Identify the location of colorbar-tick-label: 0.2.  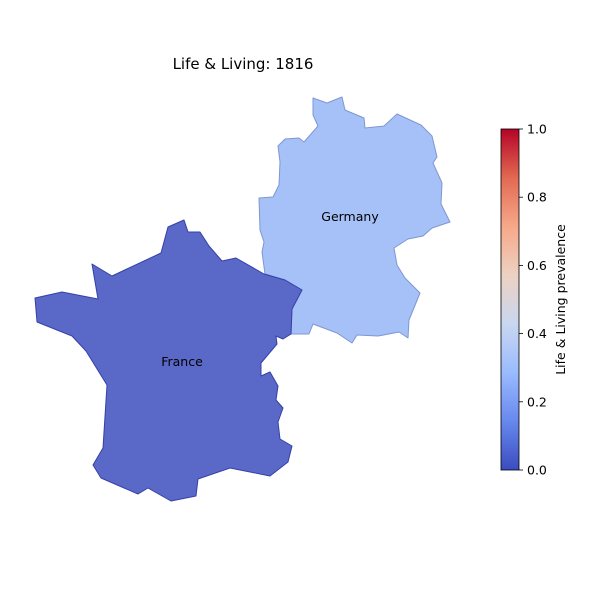
(537, 401).